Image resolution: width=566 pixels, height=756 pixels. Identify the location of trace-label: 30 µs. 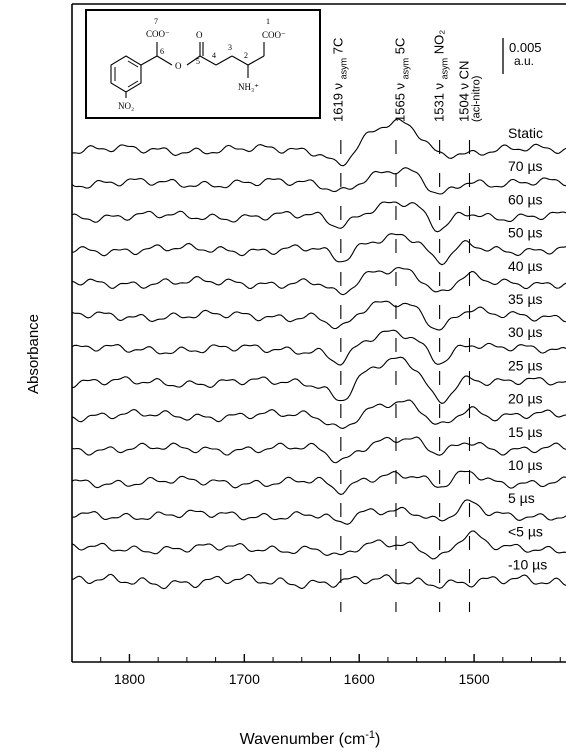
(525, 332).